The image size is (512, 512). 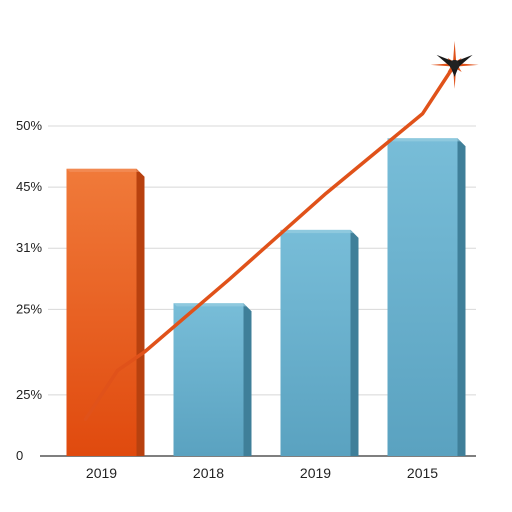 What do you see at coordinates (454, 64) in the screenshot?
I see `star-icon` at bounding box center [454, 64].